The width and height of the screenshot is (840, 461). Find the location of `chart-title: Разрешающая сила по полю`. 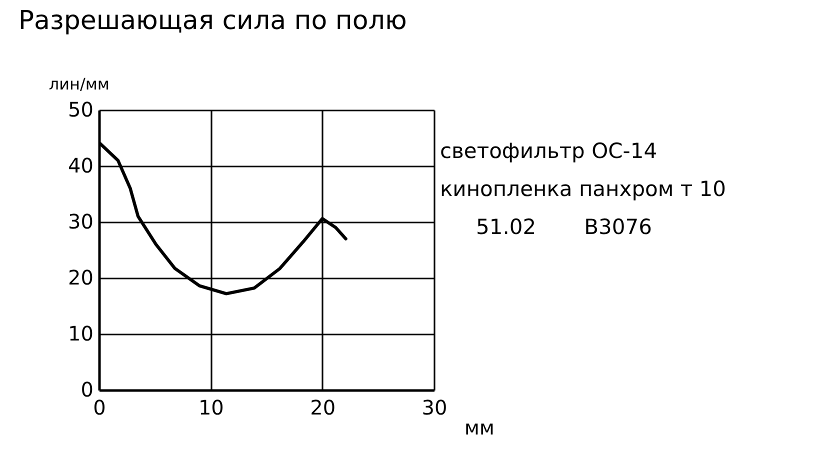

chart-title: Разрешающая сила по полю is located at coordinates (212, 21).